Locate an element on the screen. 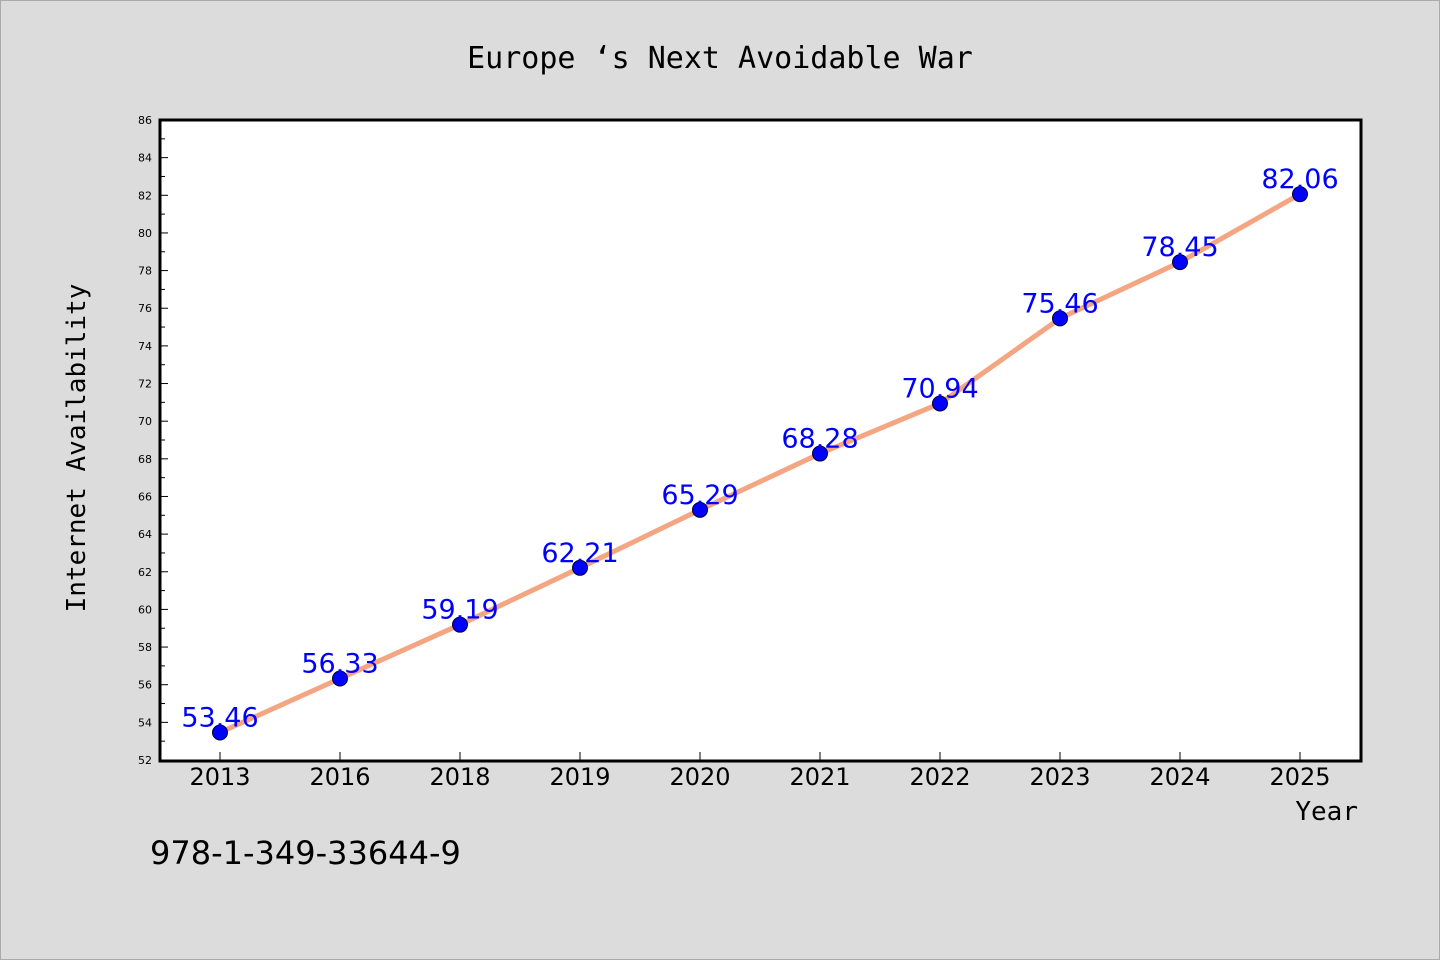 The image size is (1440, 960). x-tick-label: 2024 is located at coordinates (1179, 777).